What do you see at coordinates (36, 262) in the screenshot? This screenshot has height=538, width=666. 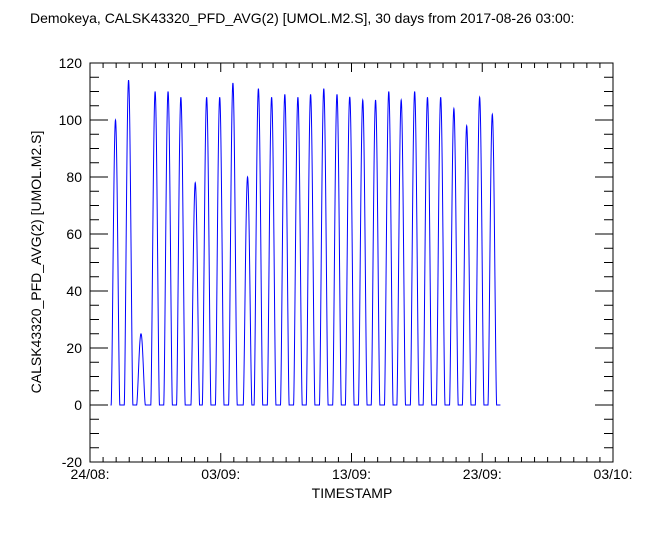 I see `y-axis-label: CALSK43320_PFD_AVG(2) [UMOL.M2.S]` at bounding box center [36, 262].